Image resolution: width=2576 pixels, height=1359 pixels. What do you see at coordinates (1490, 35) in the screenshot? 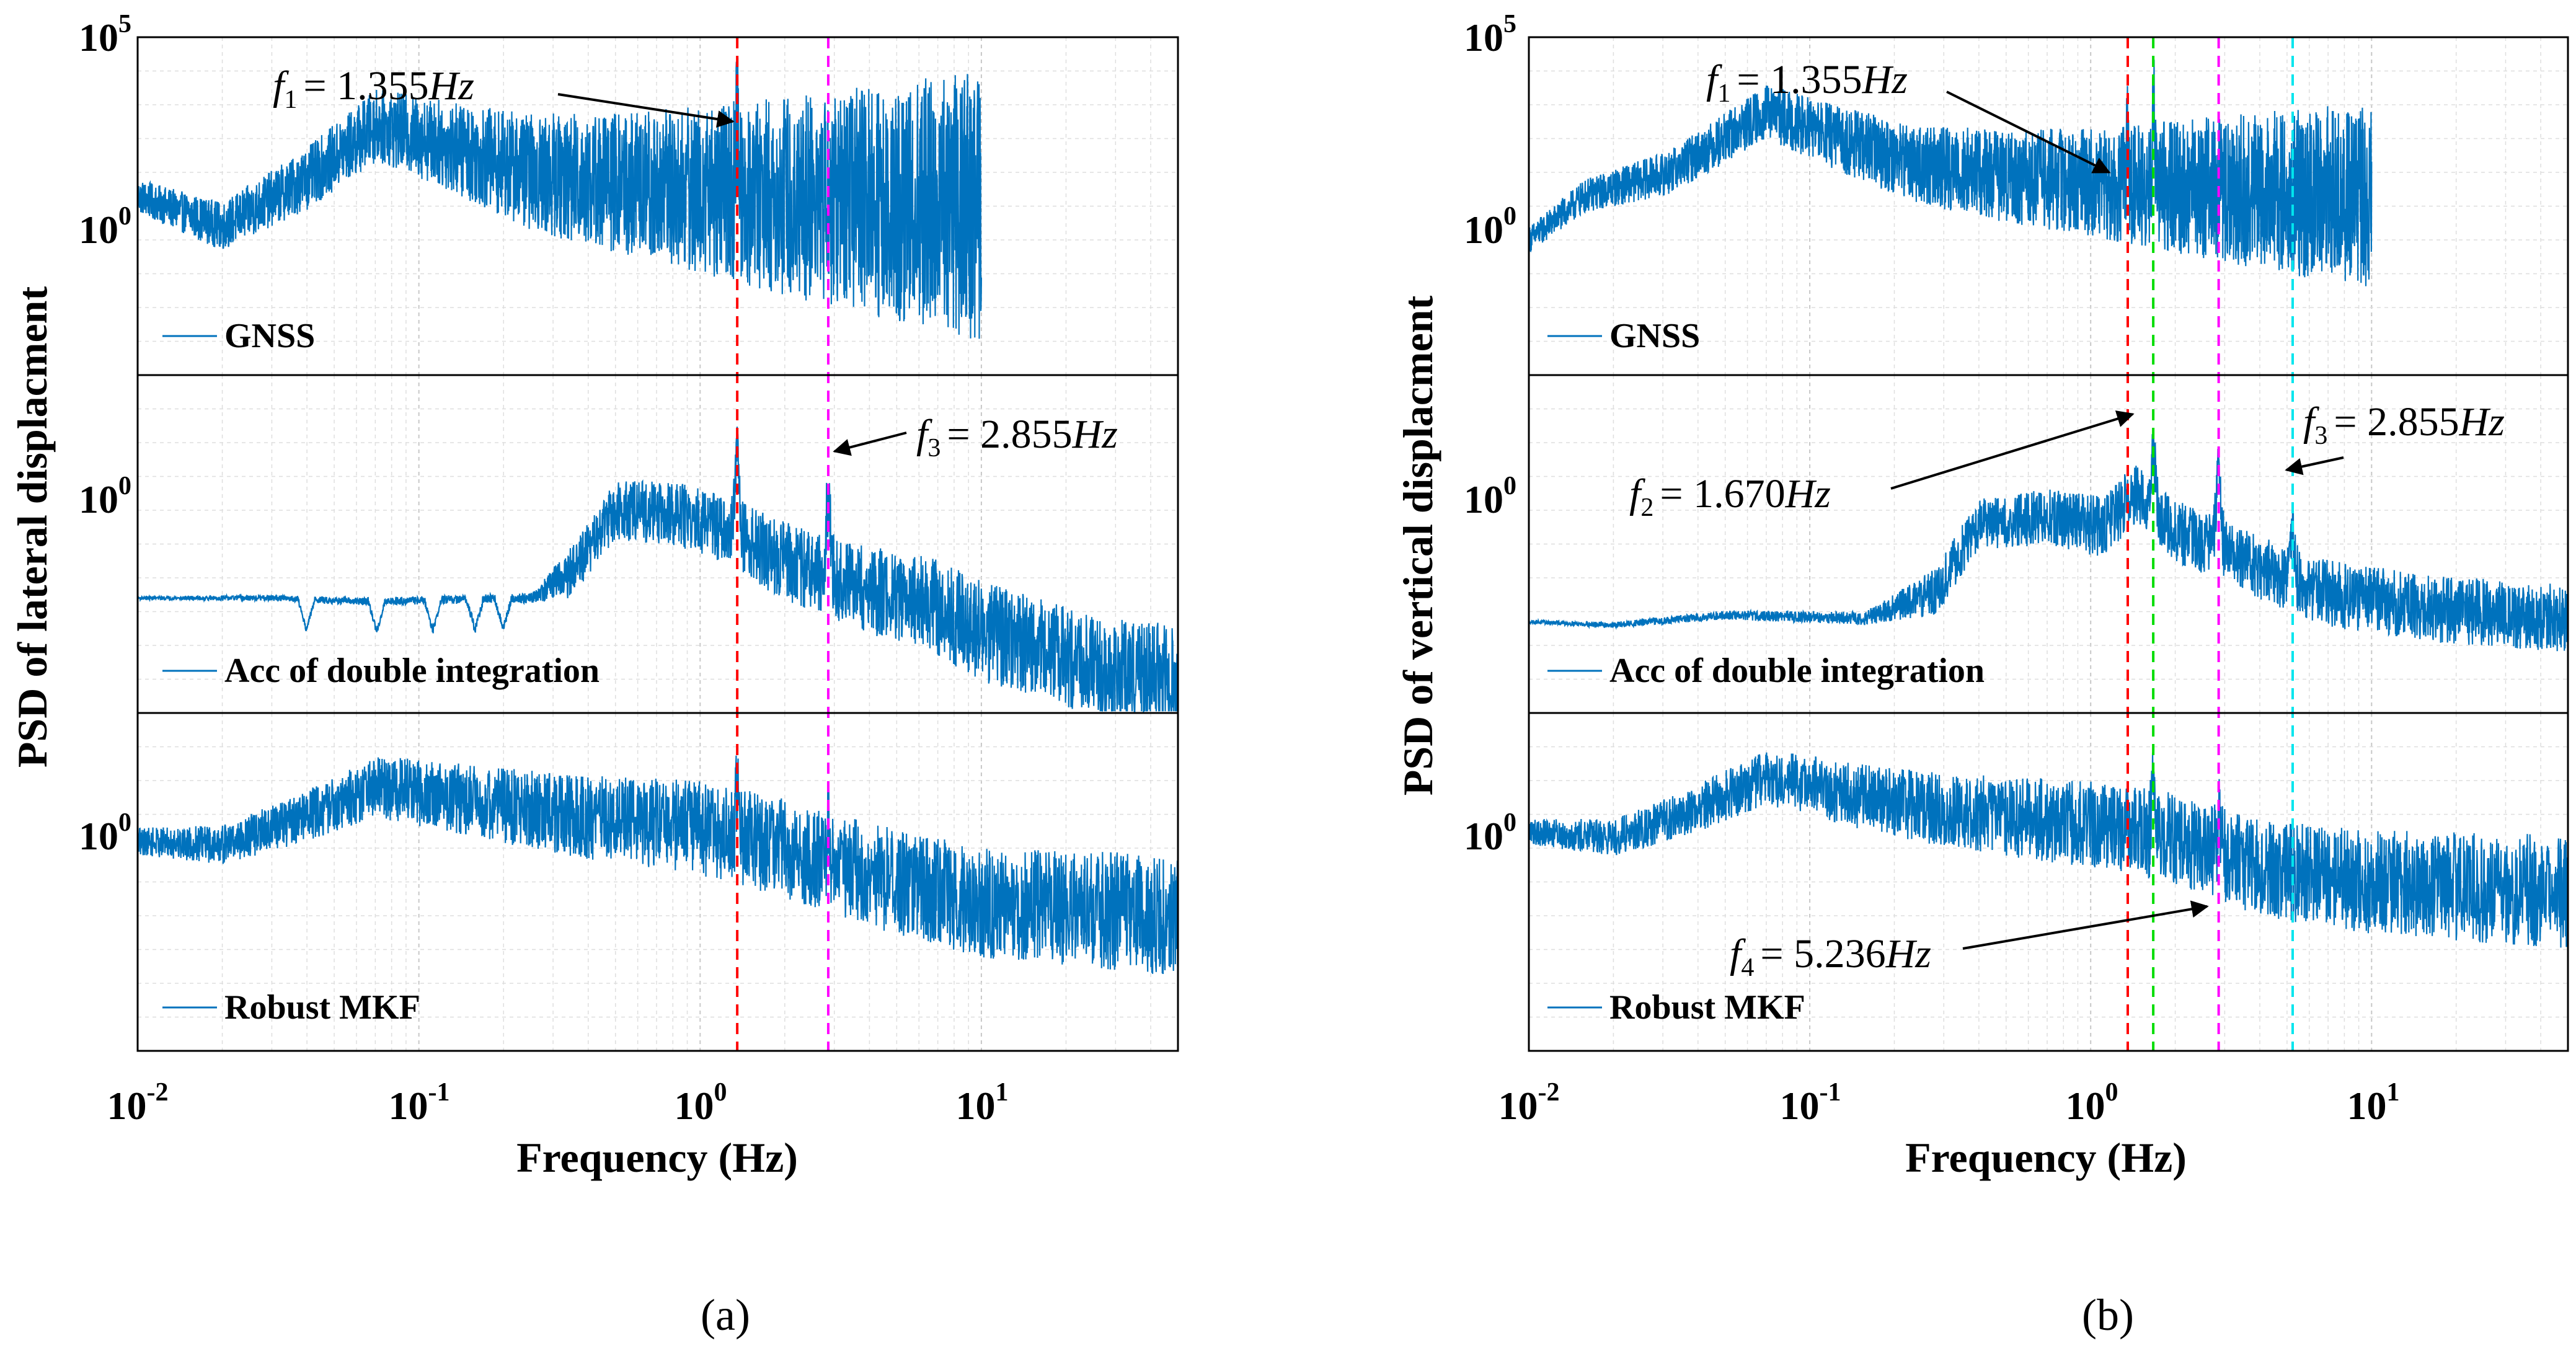
I see `panel-b-gnss-ytick-top: 105` at bounding box center [1490, 35].